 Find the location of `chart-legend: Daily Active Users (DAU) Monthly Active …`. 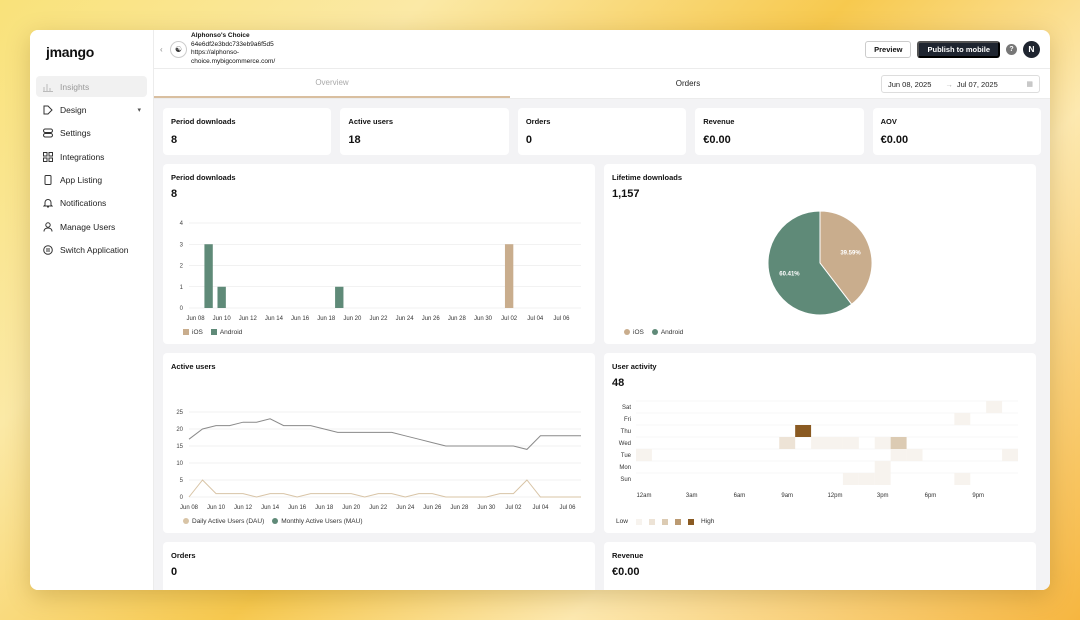

chart-legend: Daily Active Users (DAU) Monthly Active … is located at coordinates (273, 521).